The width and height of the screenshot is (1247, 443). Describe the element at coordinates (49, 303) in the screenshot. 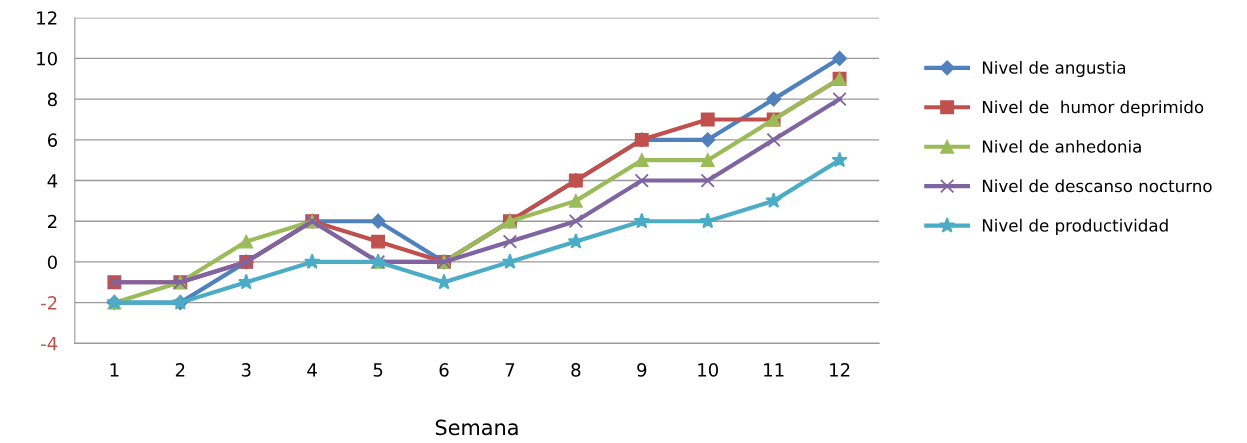

I see `y-tick-label: -2` at that location.